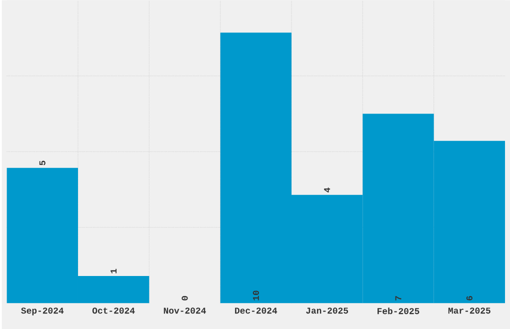 The image size is (510, 329). Describe the element at coordinates (469, 298) in the screenshot. I see `data-label: 6` at that location.